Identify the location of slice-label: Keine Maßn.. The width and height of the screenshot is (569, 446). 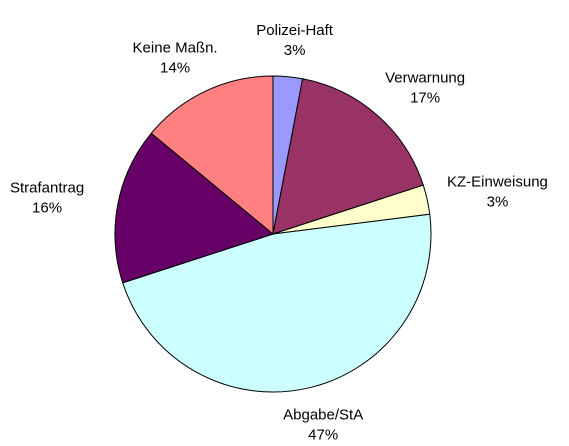
(175, 48).